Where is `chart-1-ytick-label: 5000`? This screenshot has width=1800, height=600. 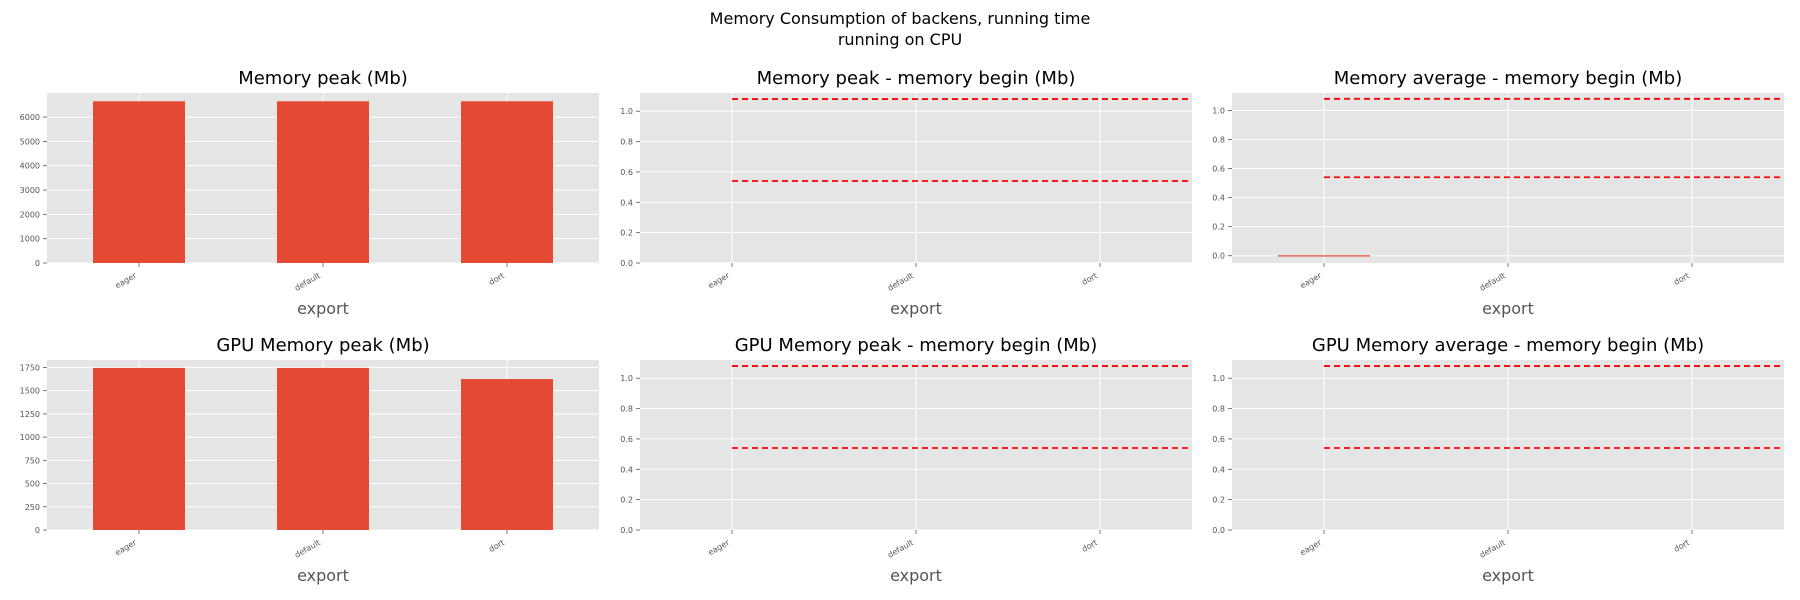 chart-1-ytick-label: 5000 is located at coordinates (30, 141).